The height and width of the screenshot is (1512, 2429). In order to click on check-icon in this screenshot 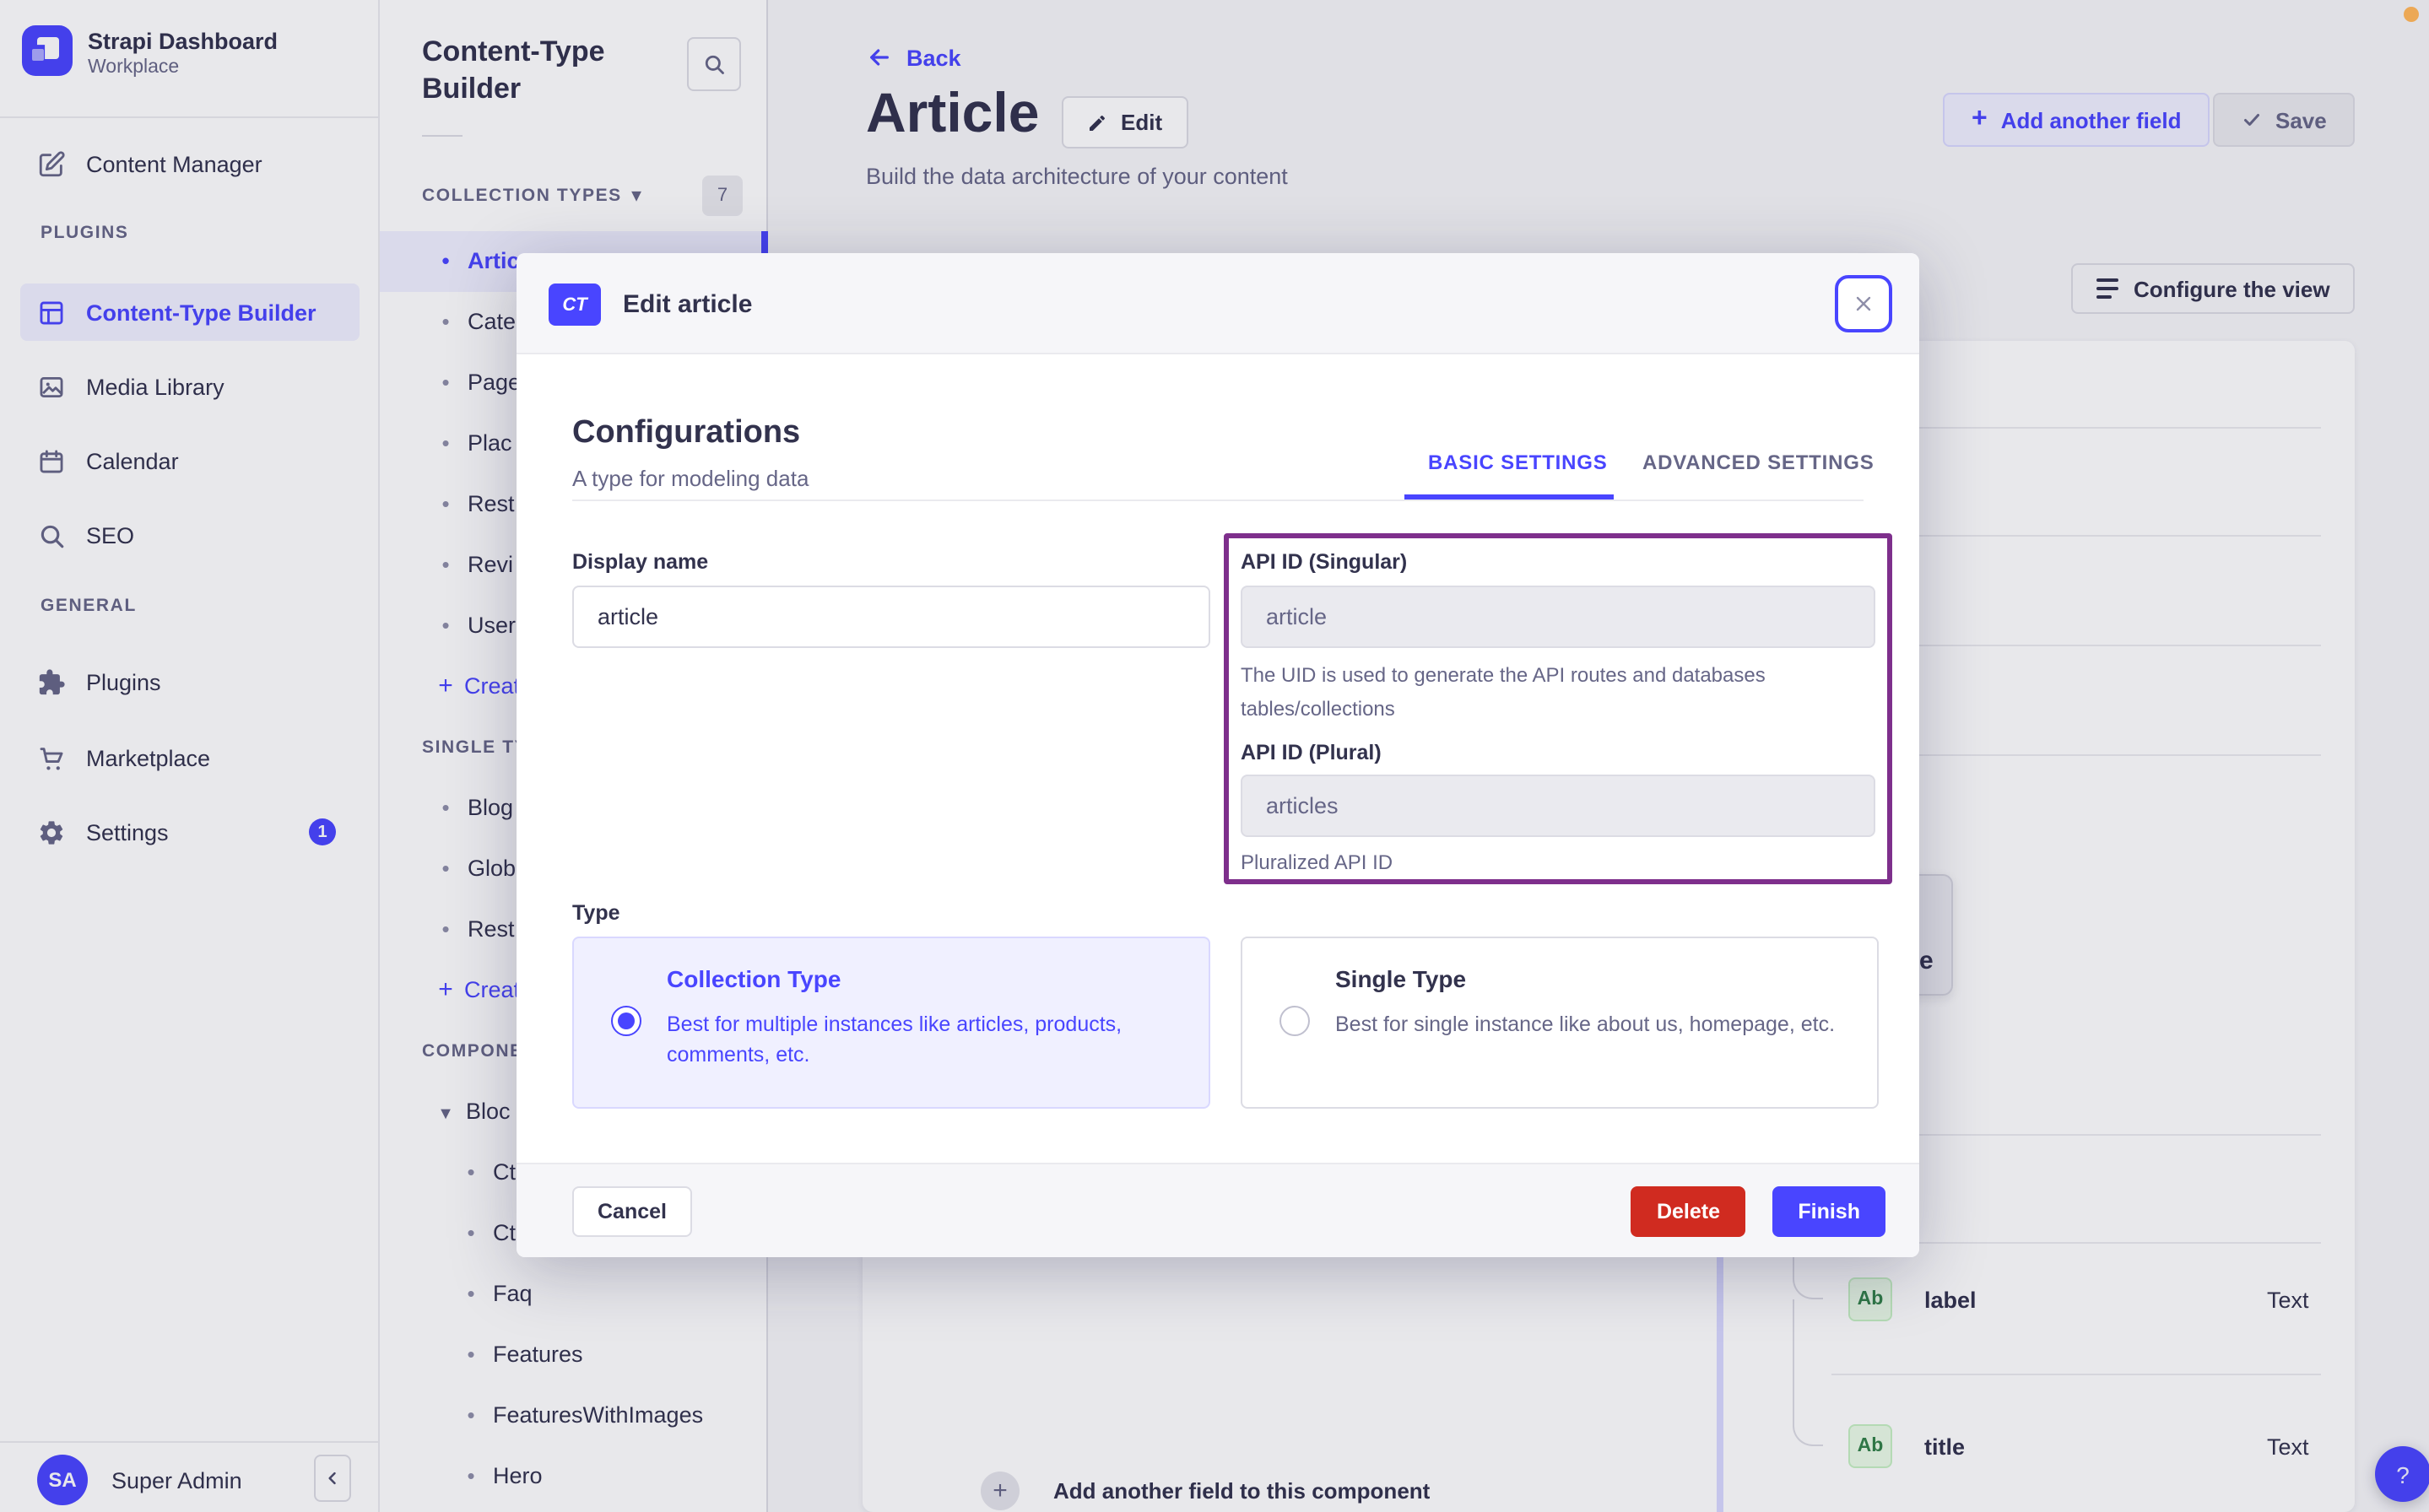, I will do `click(2251, 120)`.